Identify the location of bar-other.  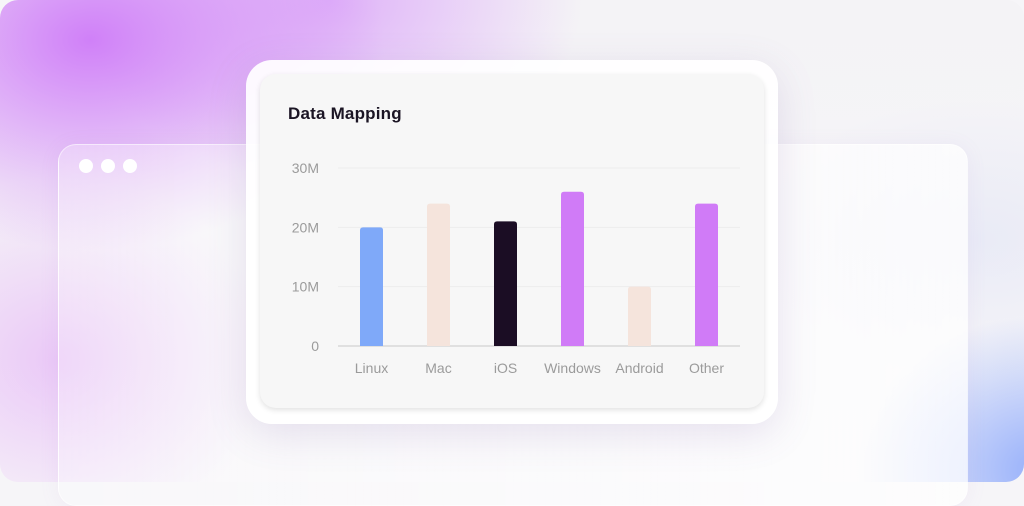
(706, 274).